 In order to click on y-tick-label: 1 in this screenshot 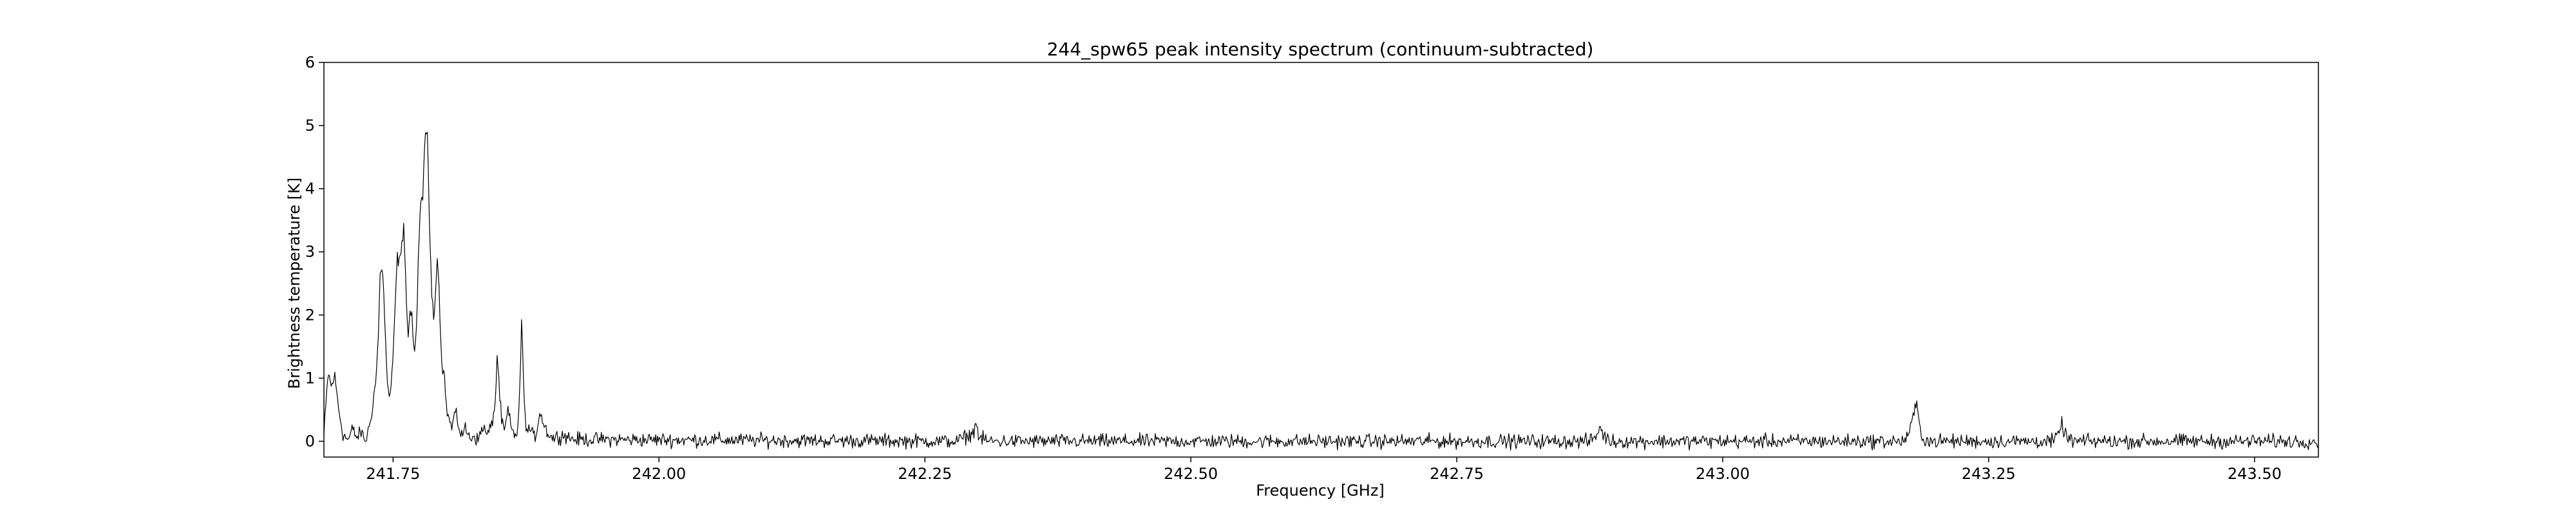, I will do `click(310, 378)`.